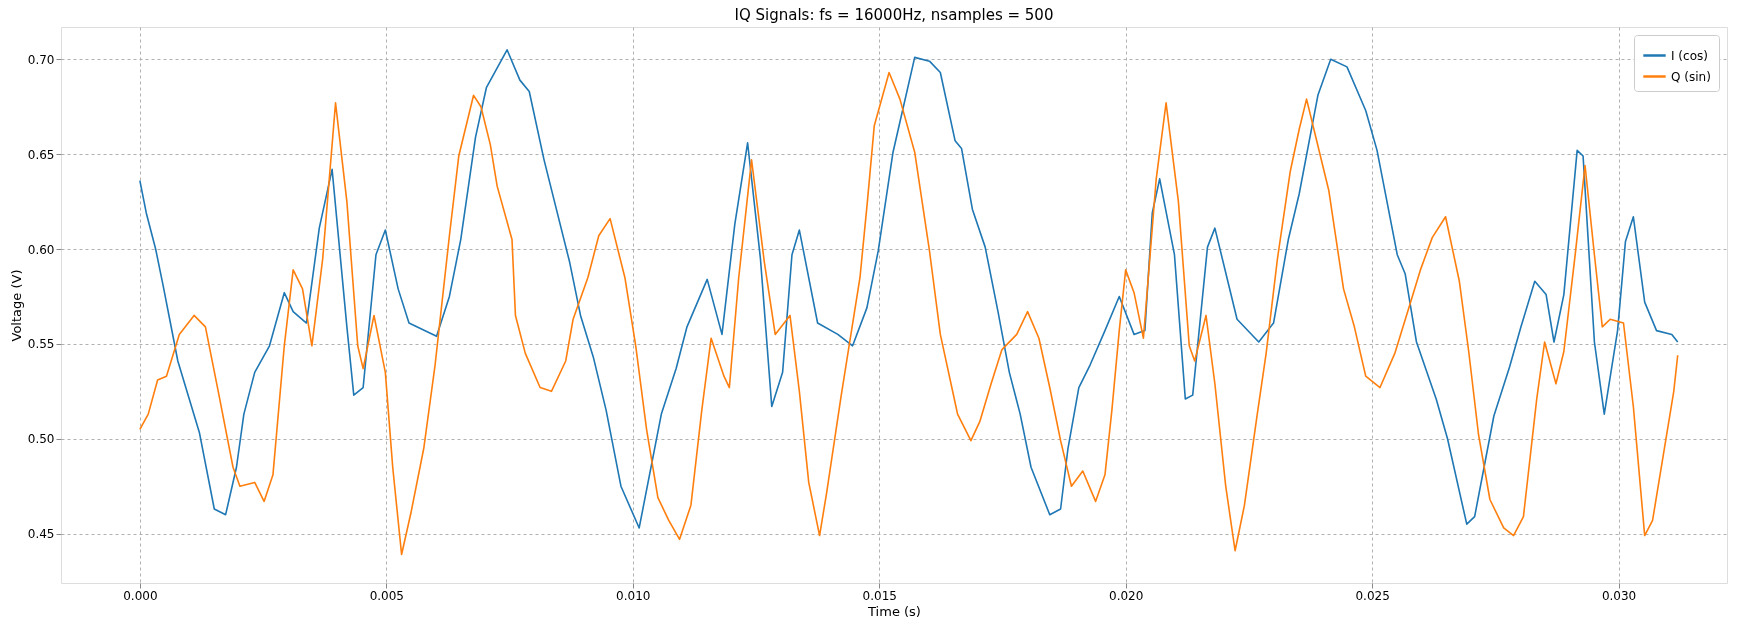  Describe the element at coordinates (140, 595) in the screenshot. I see `x-tick-label: 0.000` at that location.